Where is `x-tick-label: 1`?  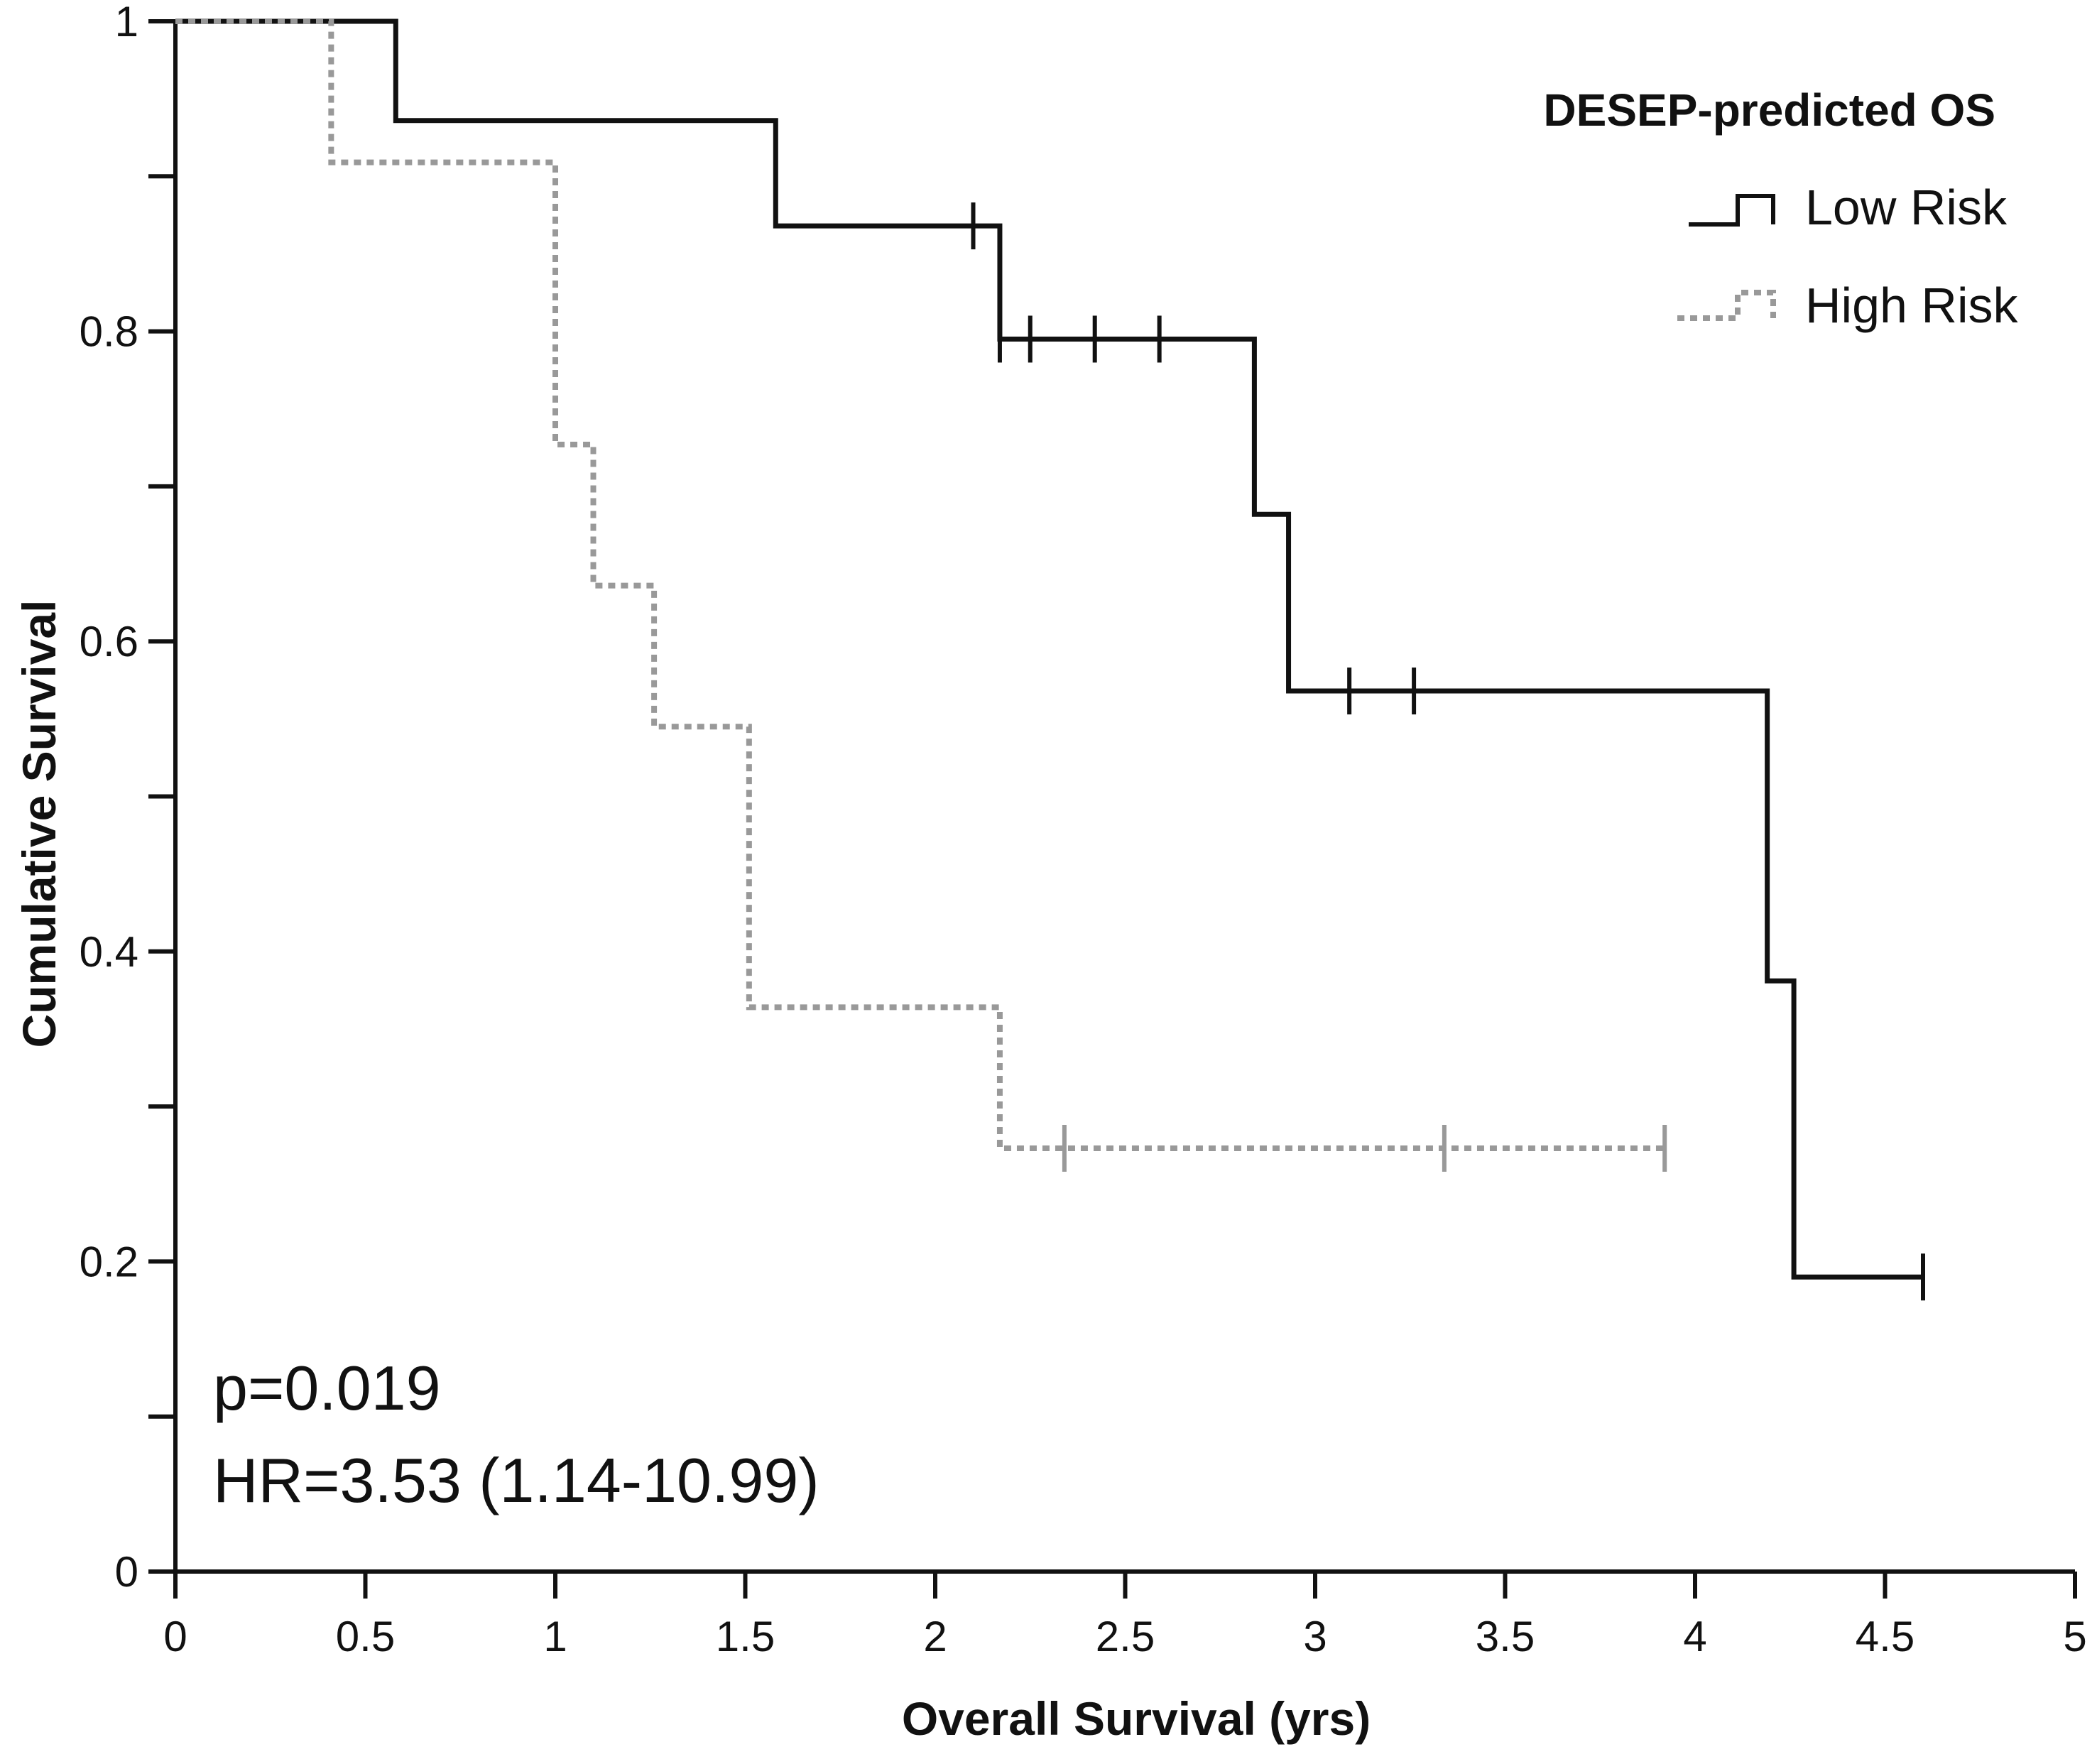
x-tick-label: 1 is located at coordinates (555, 1636).